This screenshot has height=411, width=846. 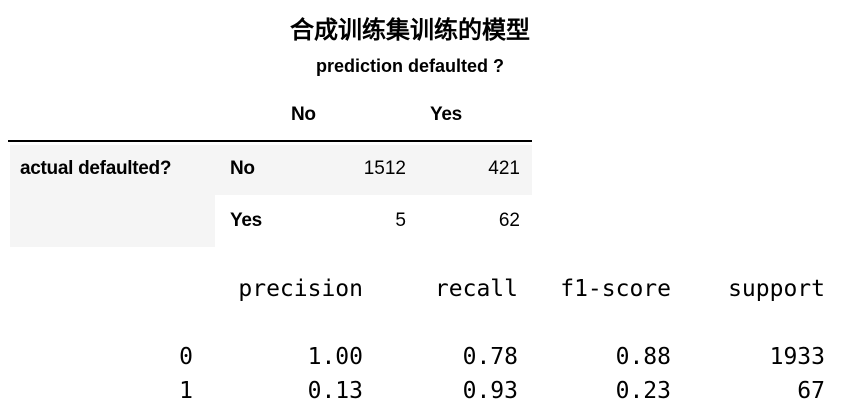 What do you see at coordinates (400, 220) in the screenshot?
I see `table-cell: 5` at bounding box center [400, 220].